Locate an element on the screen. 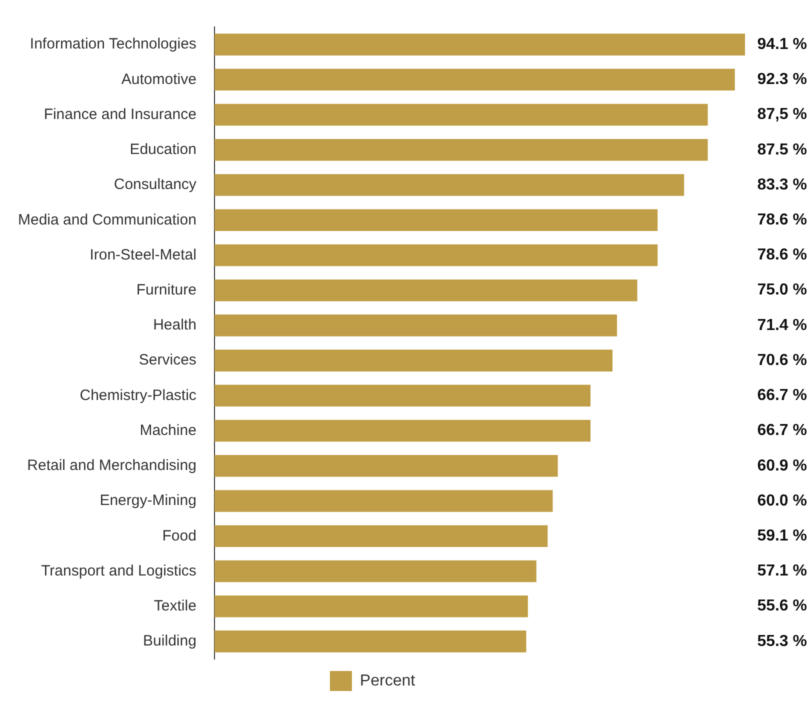 This screenshot has height=701, width=811. y-tick-label: Information Technologies is located at coordinates (113, 44).